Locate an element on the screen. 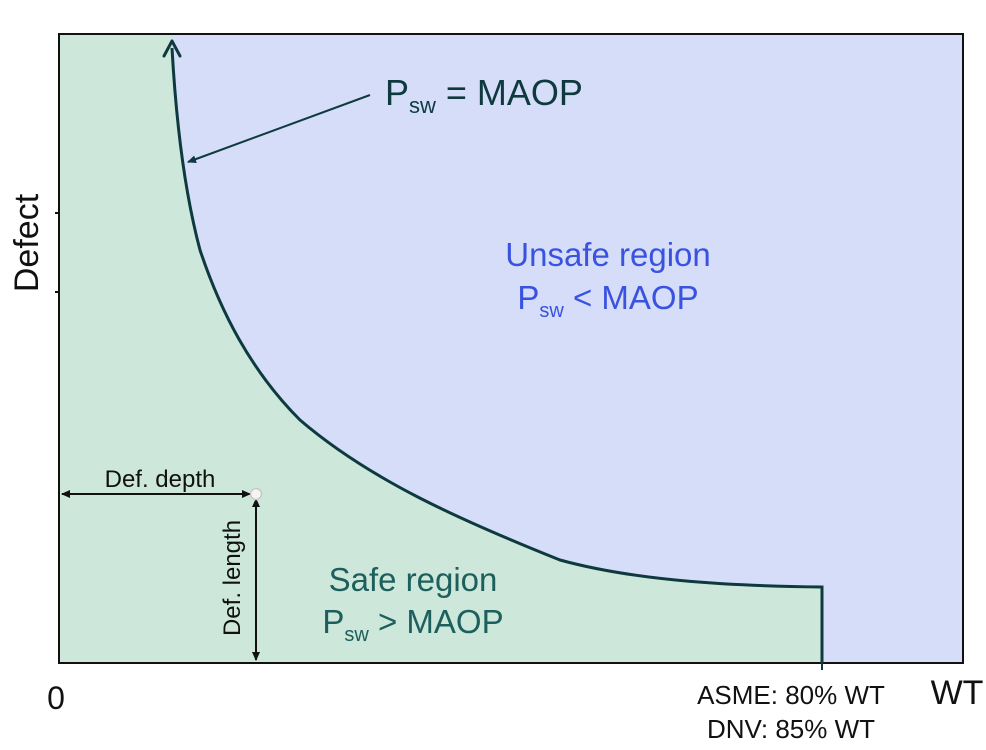 Image resolution: width=986 pixels, height=750 pixels. dnv-limit-label: DNV: 85% WT is located at coordinates (791, 729).